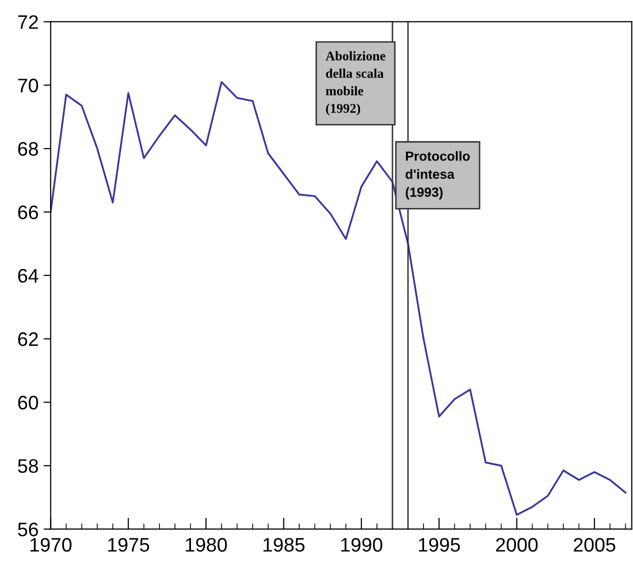 This screenshot has width=633, height=572. What do you see at coordinates (51, 545) in the screenshot?
I see `x-tick-label: 1970` at bounding box center [51, 545].